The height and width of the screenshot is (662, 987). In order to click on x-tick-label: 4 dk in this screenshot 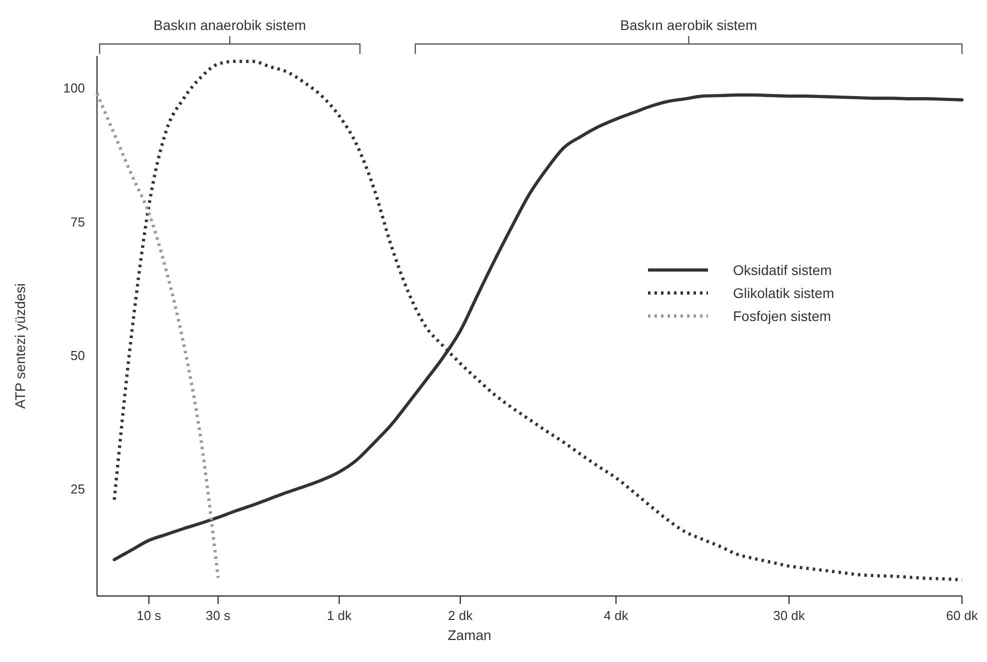, I will do `click(616, 615)`.